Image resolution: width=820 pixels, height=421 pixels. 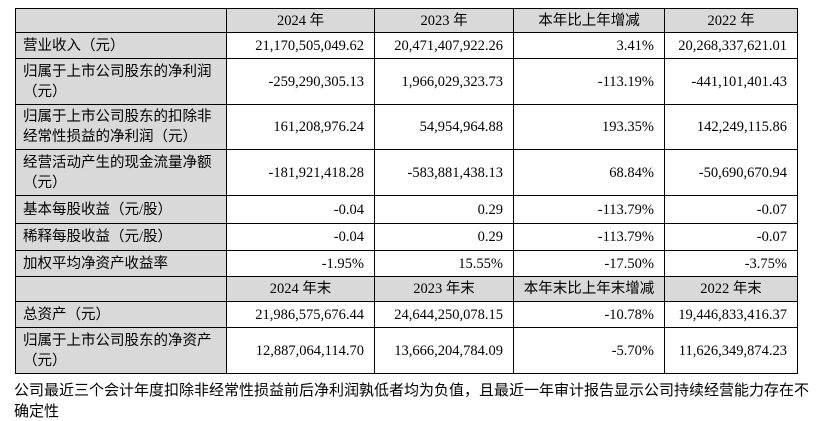 What do you see at coordinates (300, 172) in the screenshot?
I see `value-2024: -181,921,418.28` at bounding box center [300, 172].